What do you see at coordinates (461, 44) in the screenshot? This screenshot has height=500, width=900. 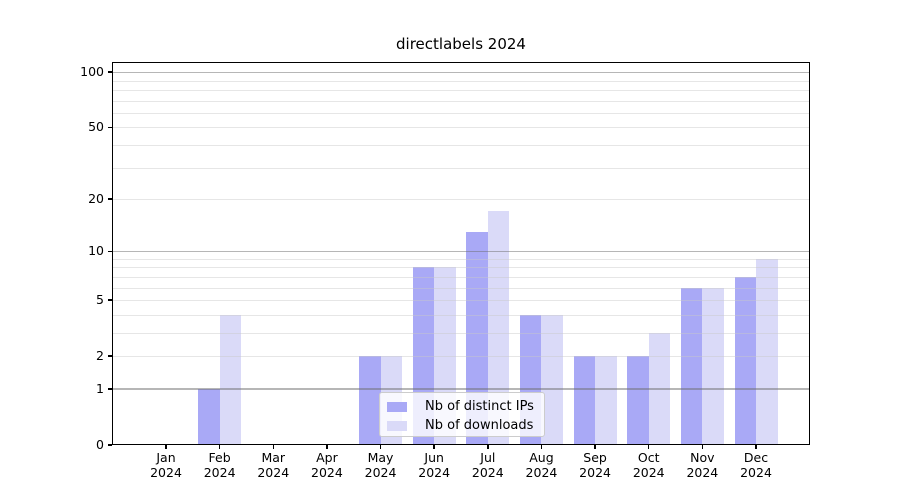 I see `chart-title: directlabels 2024` at bounding box center [461, 44].